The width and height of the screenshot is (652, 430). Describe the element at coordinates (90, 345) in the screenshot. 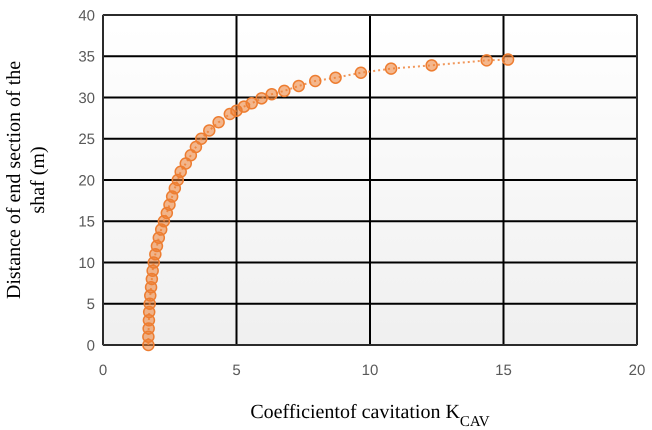

I see `y-tick-label: 0` at that location.